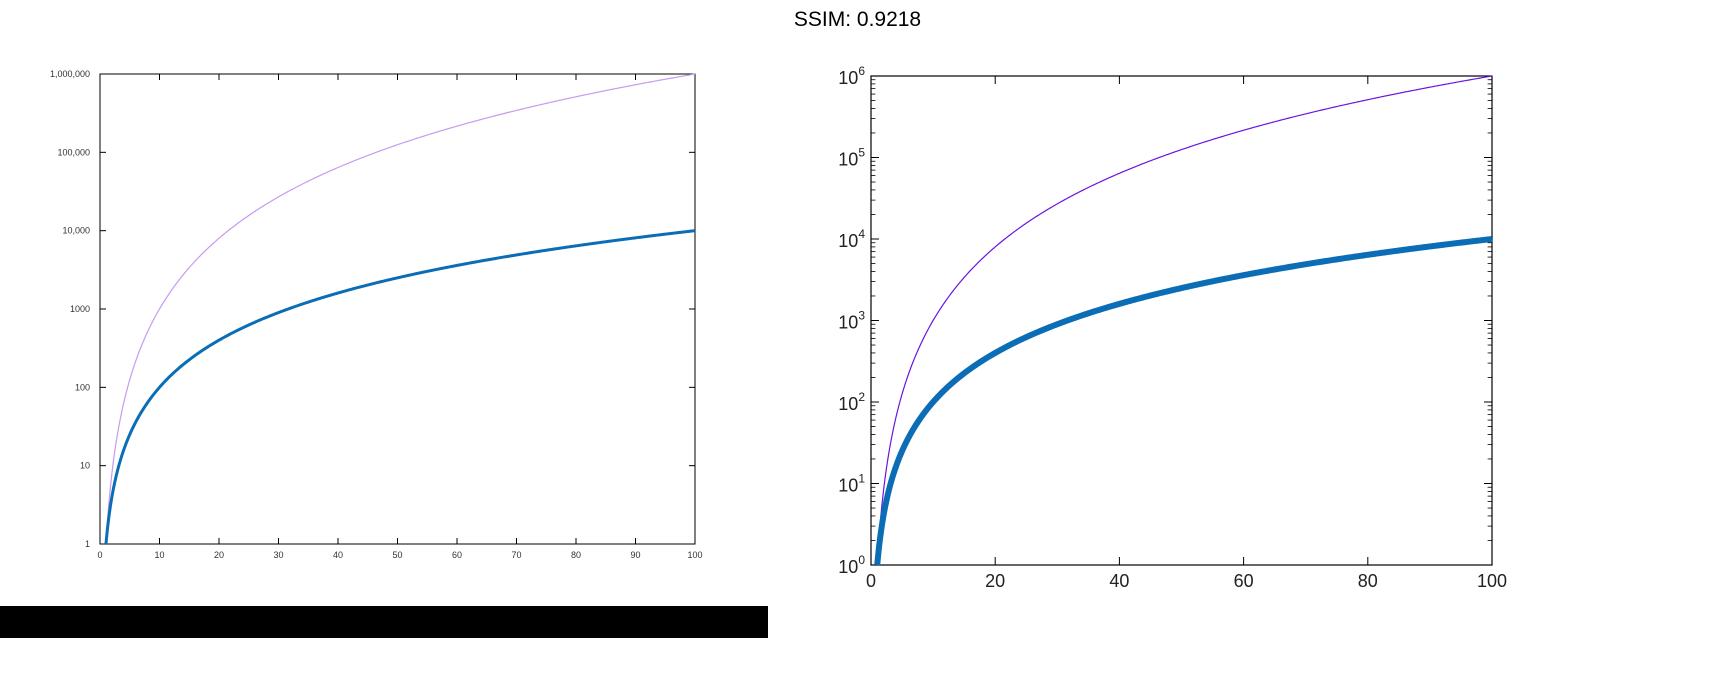  I want to click on y-tick-label: 10³, so click(851, 321).